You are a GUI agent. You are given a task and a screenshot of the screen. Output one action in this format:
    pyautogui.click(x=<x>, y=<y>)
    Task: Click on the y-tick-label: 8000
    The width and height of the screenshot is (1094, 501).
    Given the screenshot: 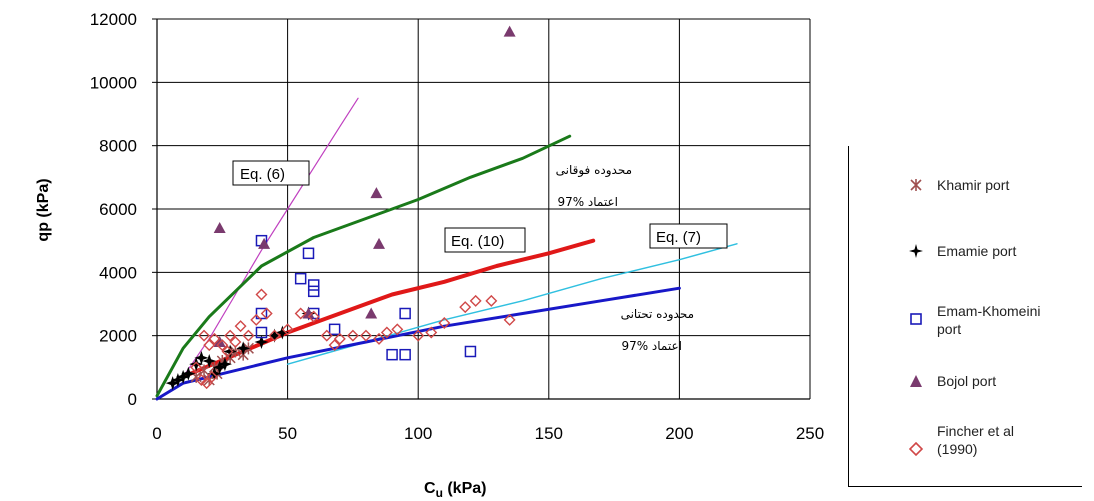 What is the action you would take?
    pyautogui.click(x=118, y=146)
    